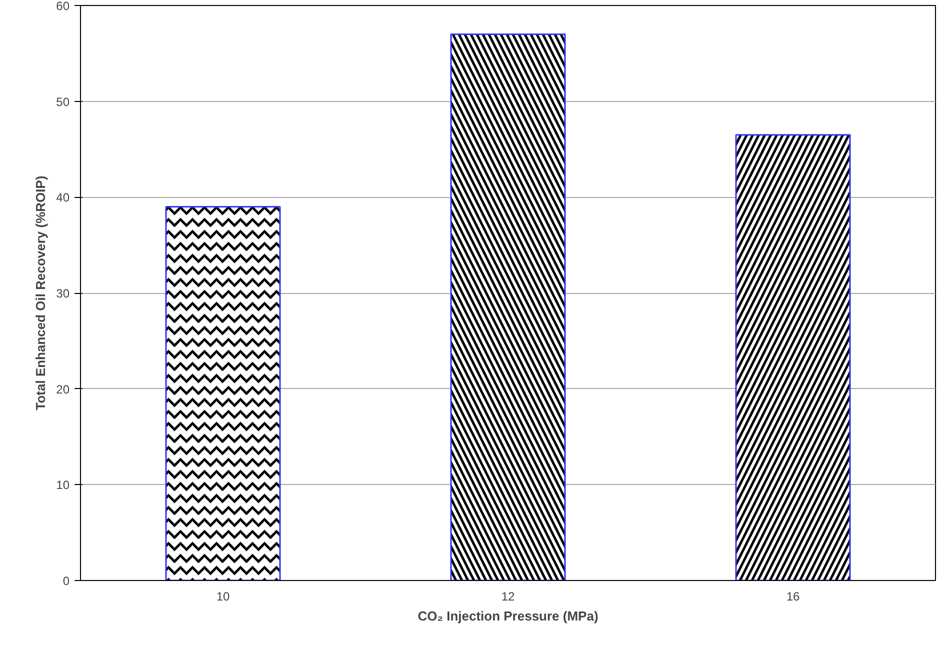 Image resolution: width=945 pixels, height=655 pixels. Describe the element at coordinates (63, 293) in the screenshot. I see `y-tick-label: 30` at that location.